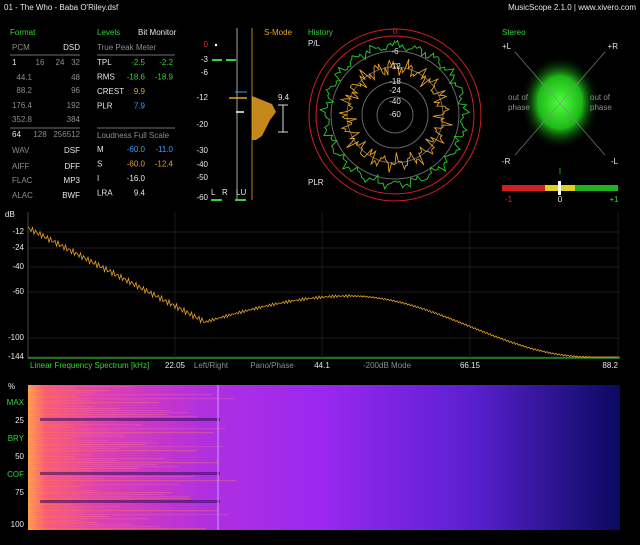 The height and width of the screenshot is (545, 640). Describe the element at coordinates (16, 402) in the screenshot. I see `spectrogram-scale: MAX` at that location.